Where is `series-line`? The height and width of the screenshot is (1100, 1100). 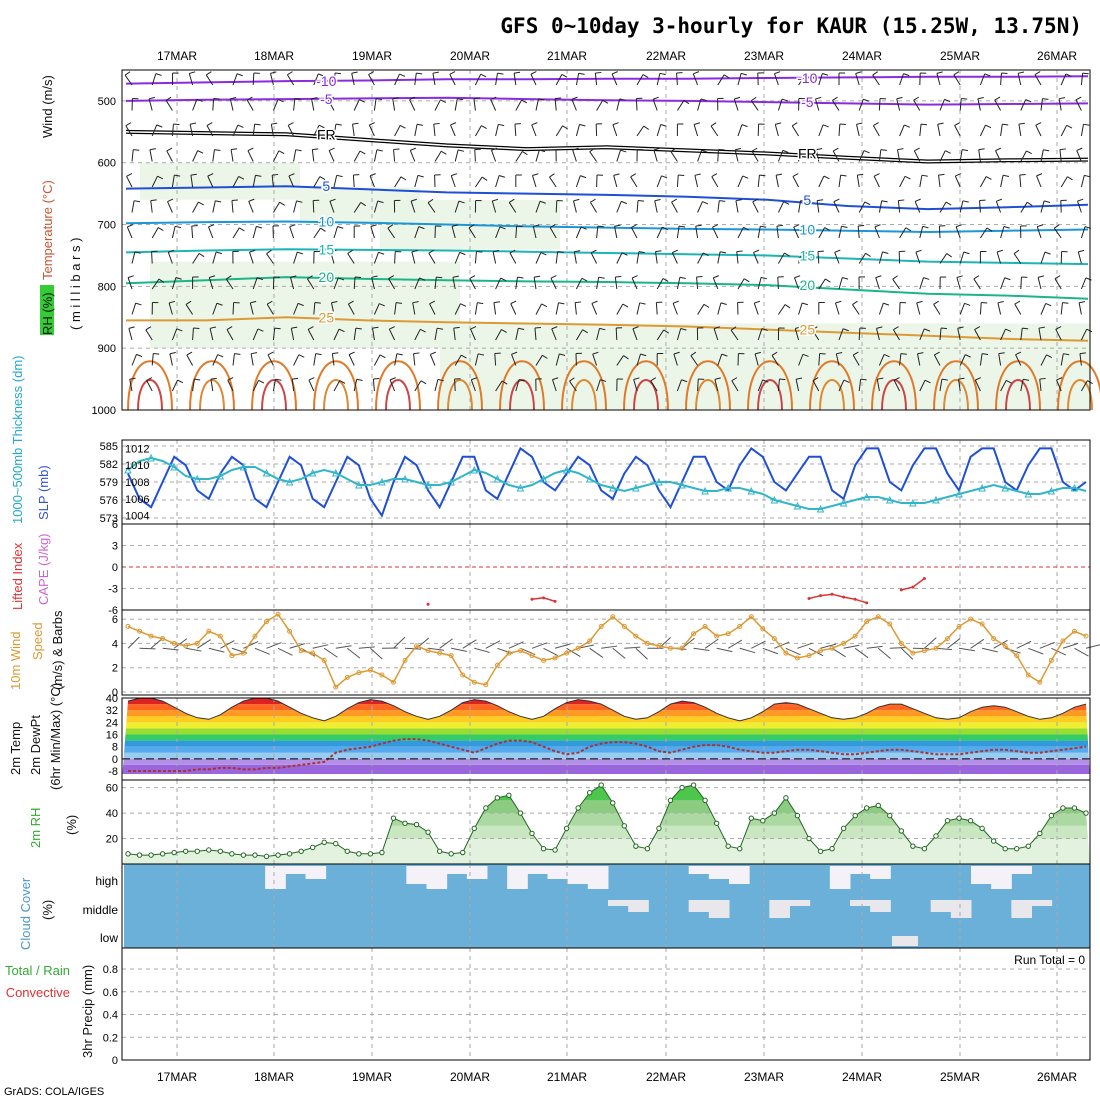
series-line is located at coordinates (607, 482).